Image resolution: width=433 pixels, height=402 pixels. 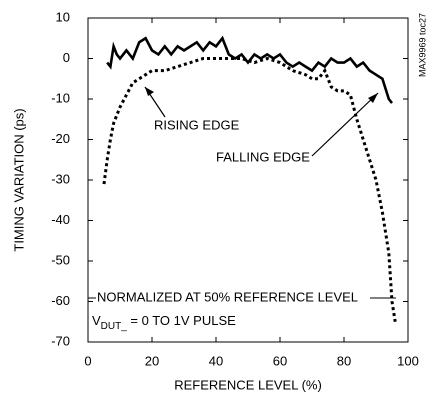 I want to click on y-tick-label: -30, so click(x=60, y=178).